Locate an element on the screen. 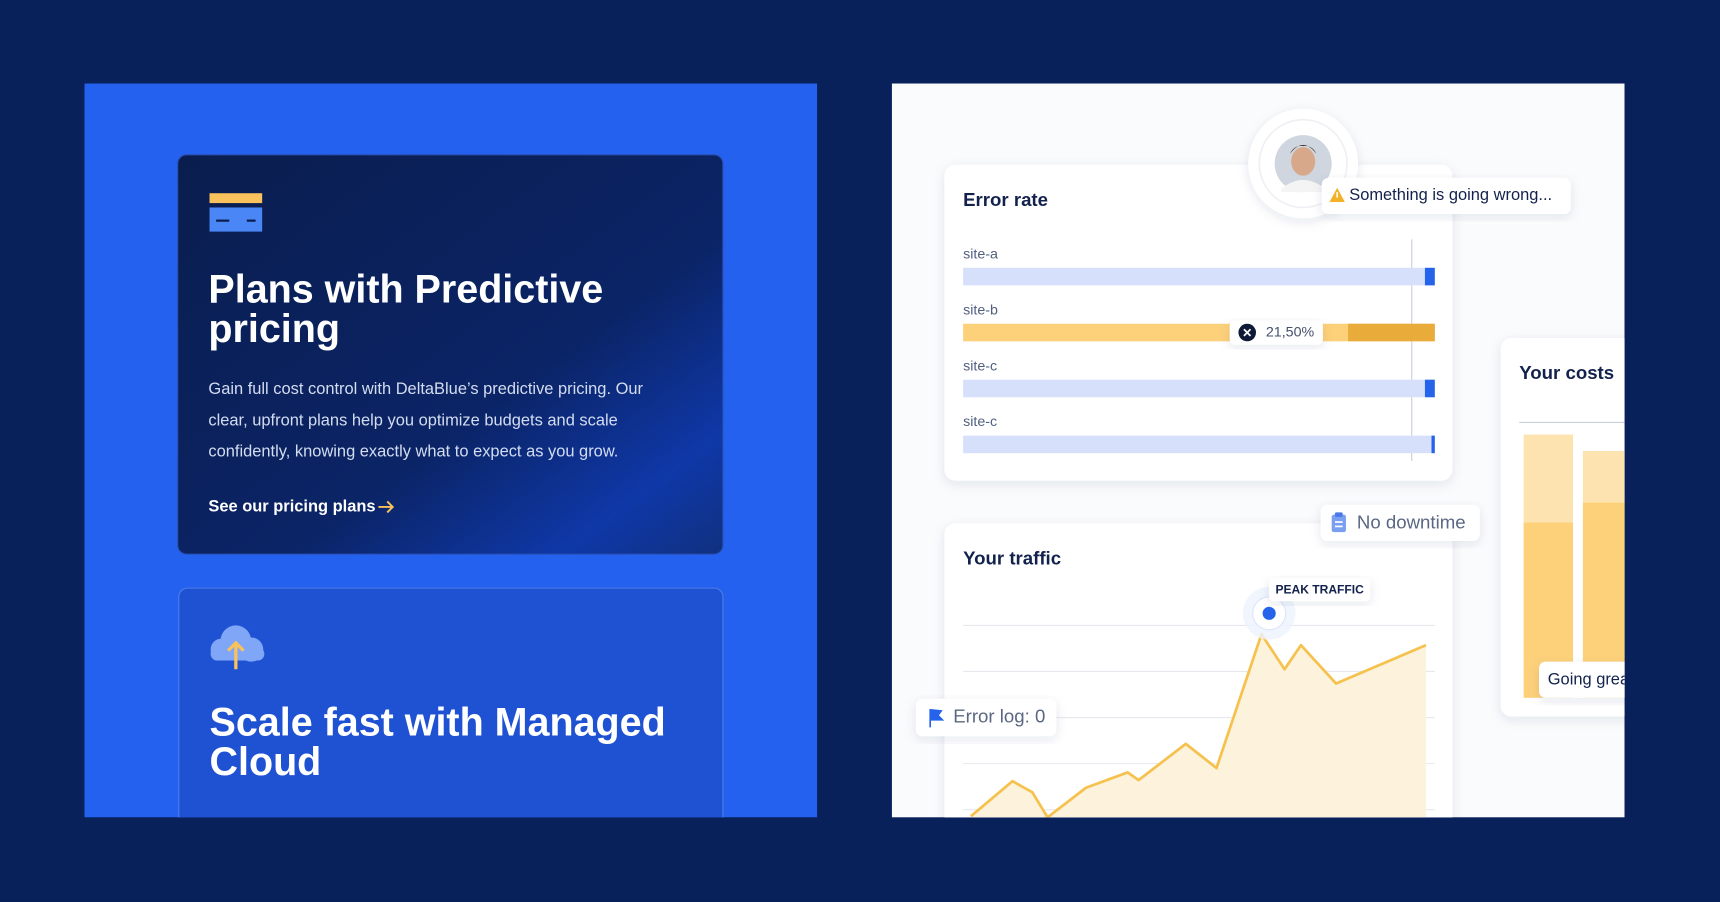 The image size is (1720, 902). row-label: site-b is located at coordinates (980, 310).